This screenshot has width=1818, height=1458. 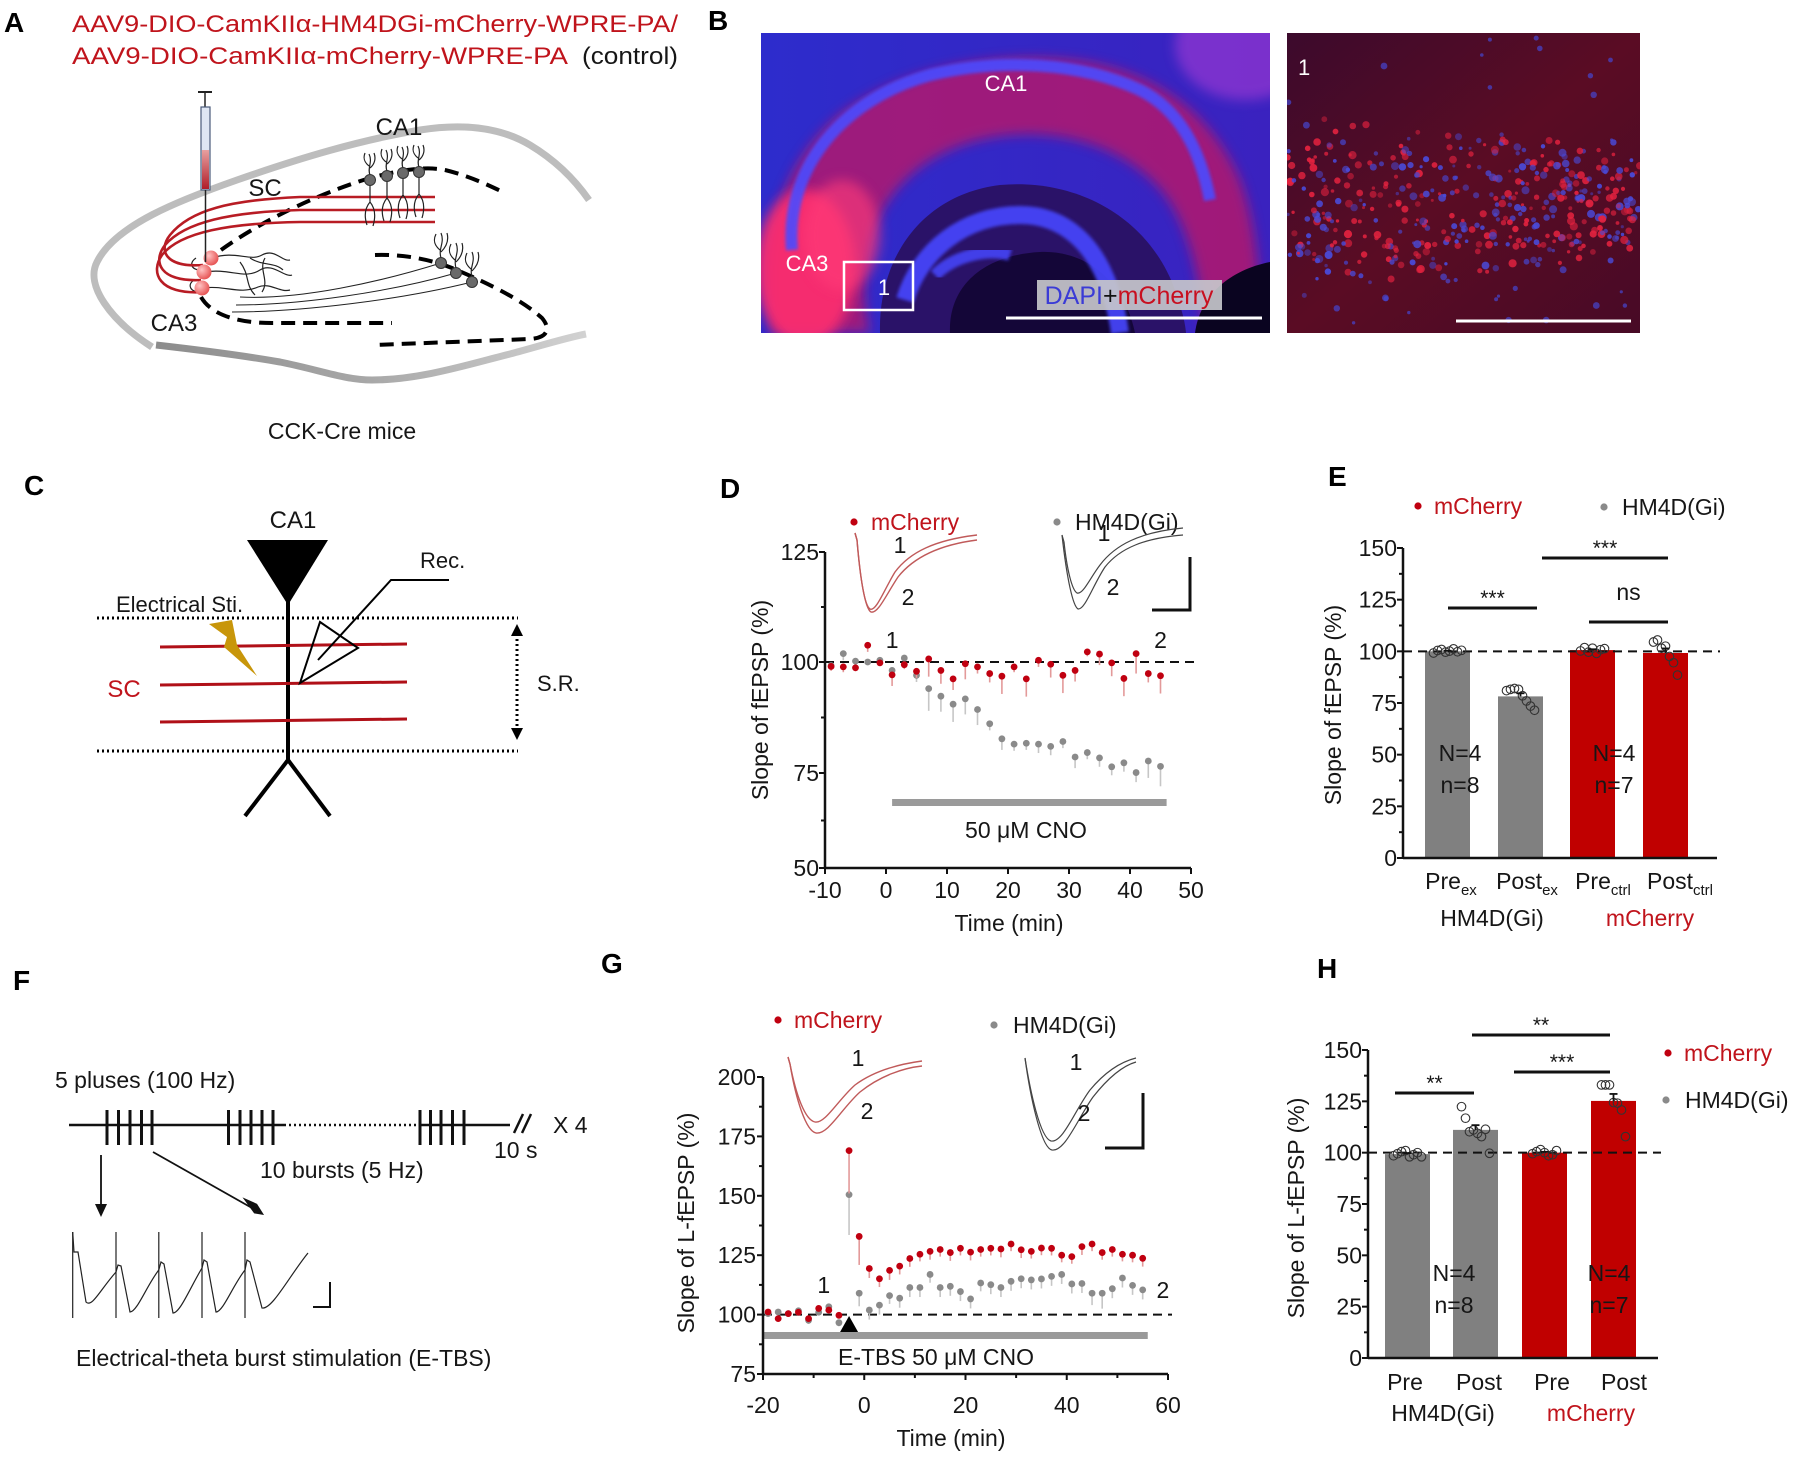 I want to click on neuron-label-ca1: CA1, so click(x=293, y=520).